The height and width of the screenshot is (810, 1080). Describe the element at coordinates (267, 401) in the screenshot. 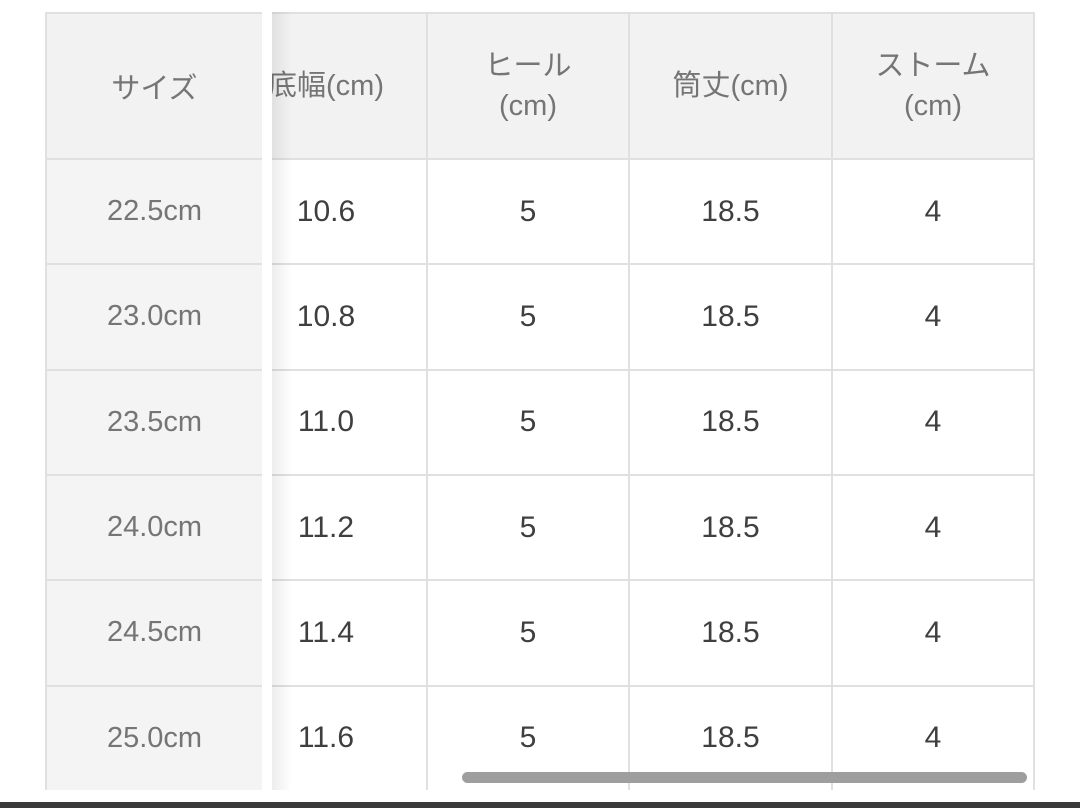

I see `sticky-column-gap` at that location.